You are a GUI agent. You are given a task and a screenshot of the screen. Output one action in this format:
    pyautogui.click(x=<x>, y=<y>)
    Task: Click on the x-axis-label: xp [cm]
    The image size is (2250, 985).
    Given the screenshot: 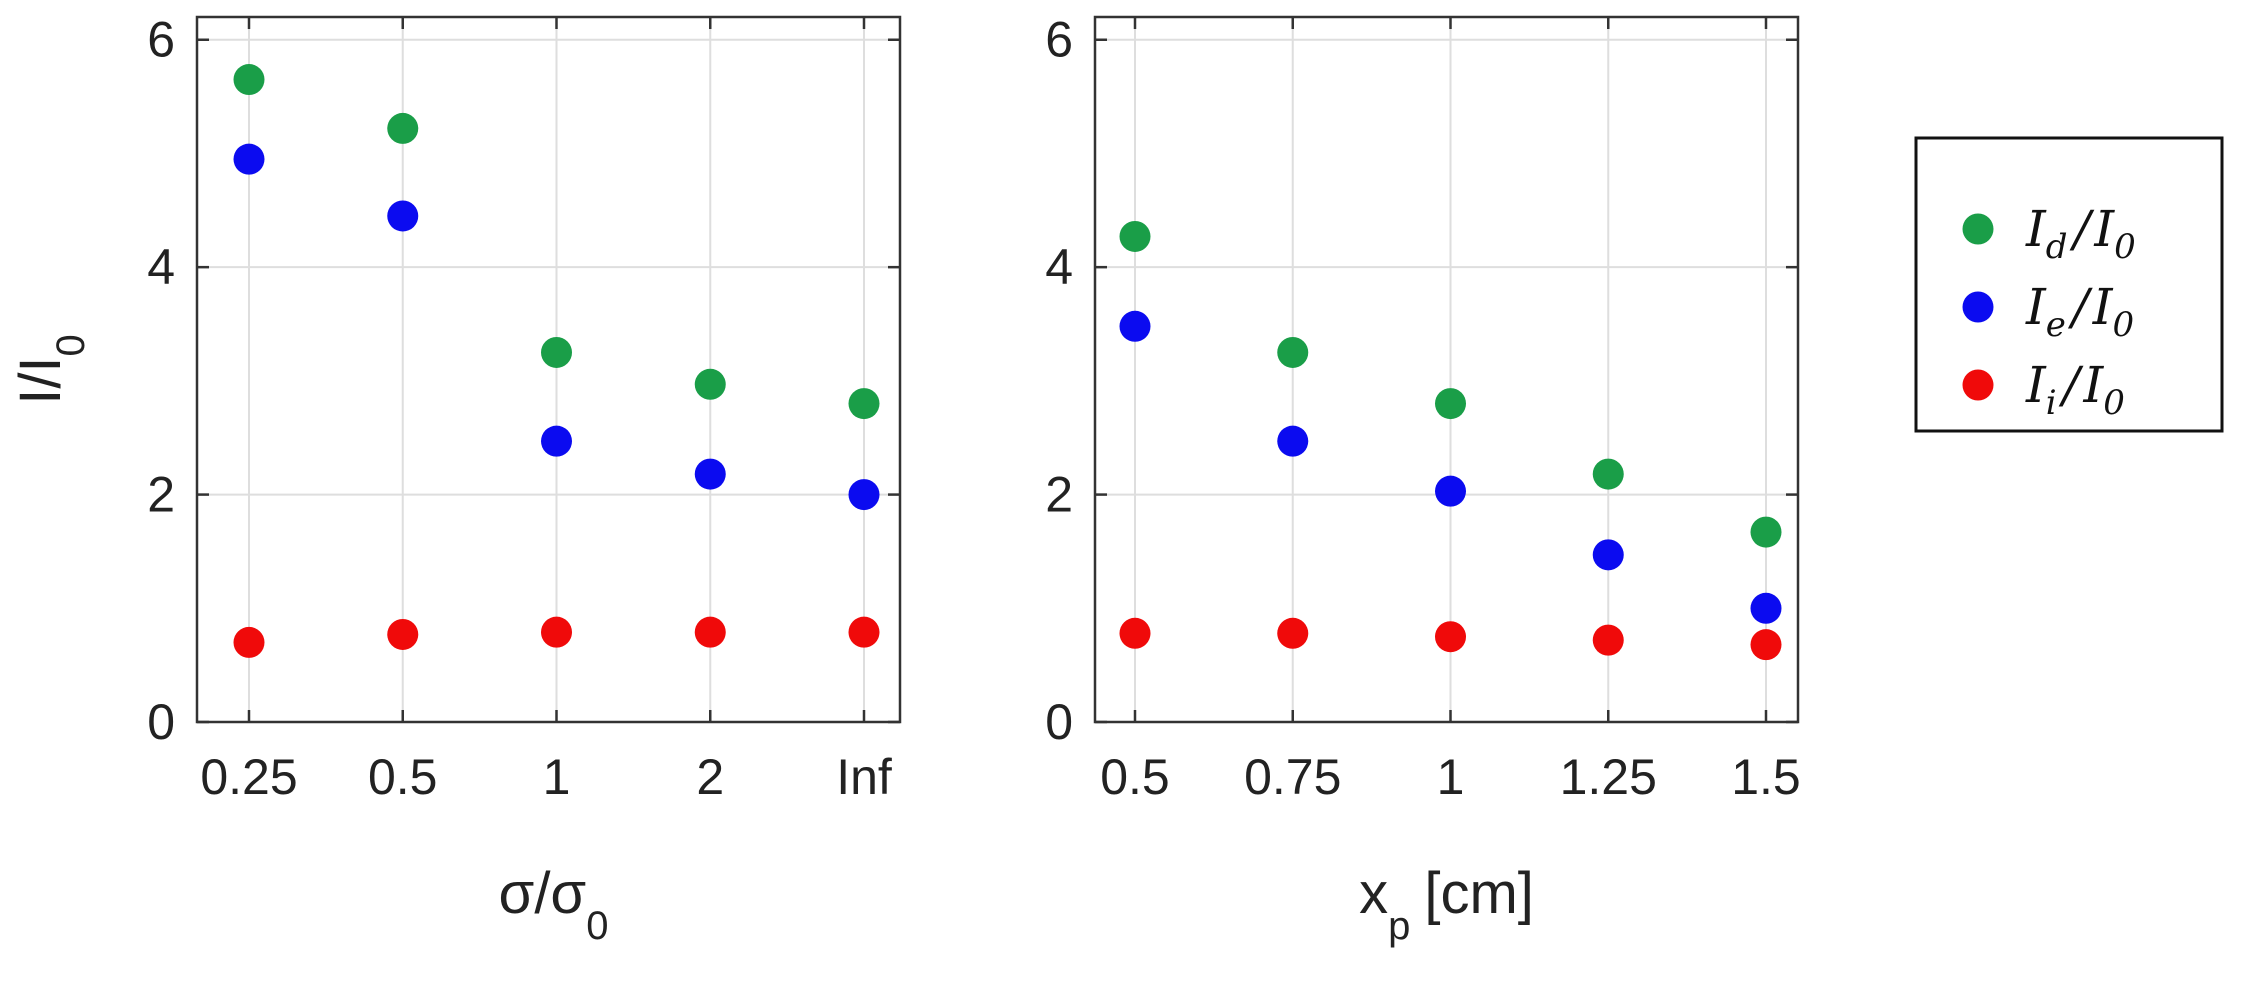 What is the action you would take?
    pyautogui.click(x=1446, y=904)
    